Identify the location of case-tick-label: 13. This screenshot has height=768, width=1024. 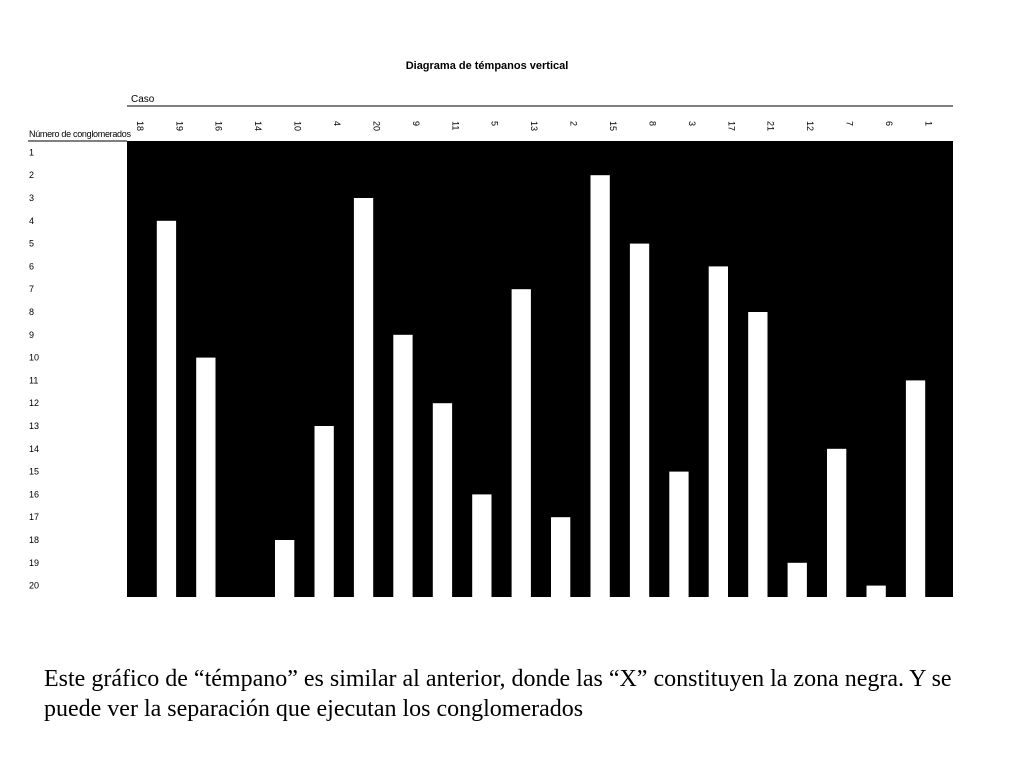
(534, 126).